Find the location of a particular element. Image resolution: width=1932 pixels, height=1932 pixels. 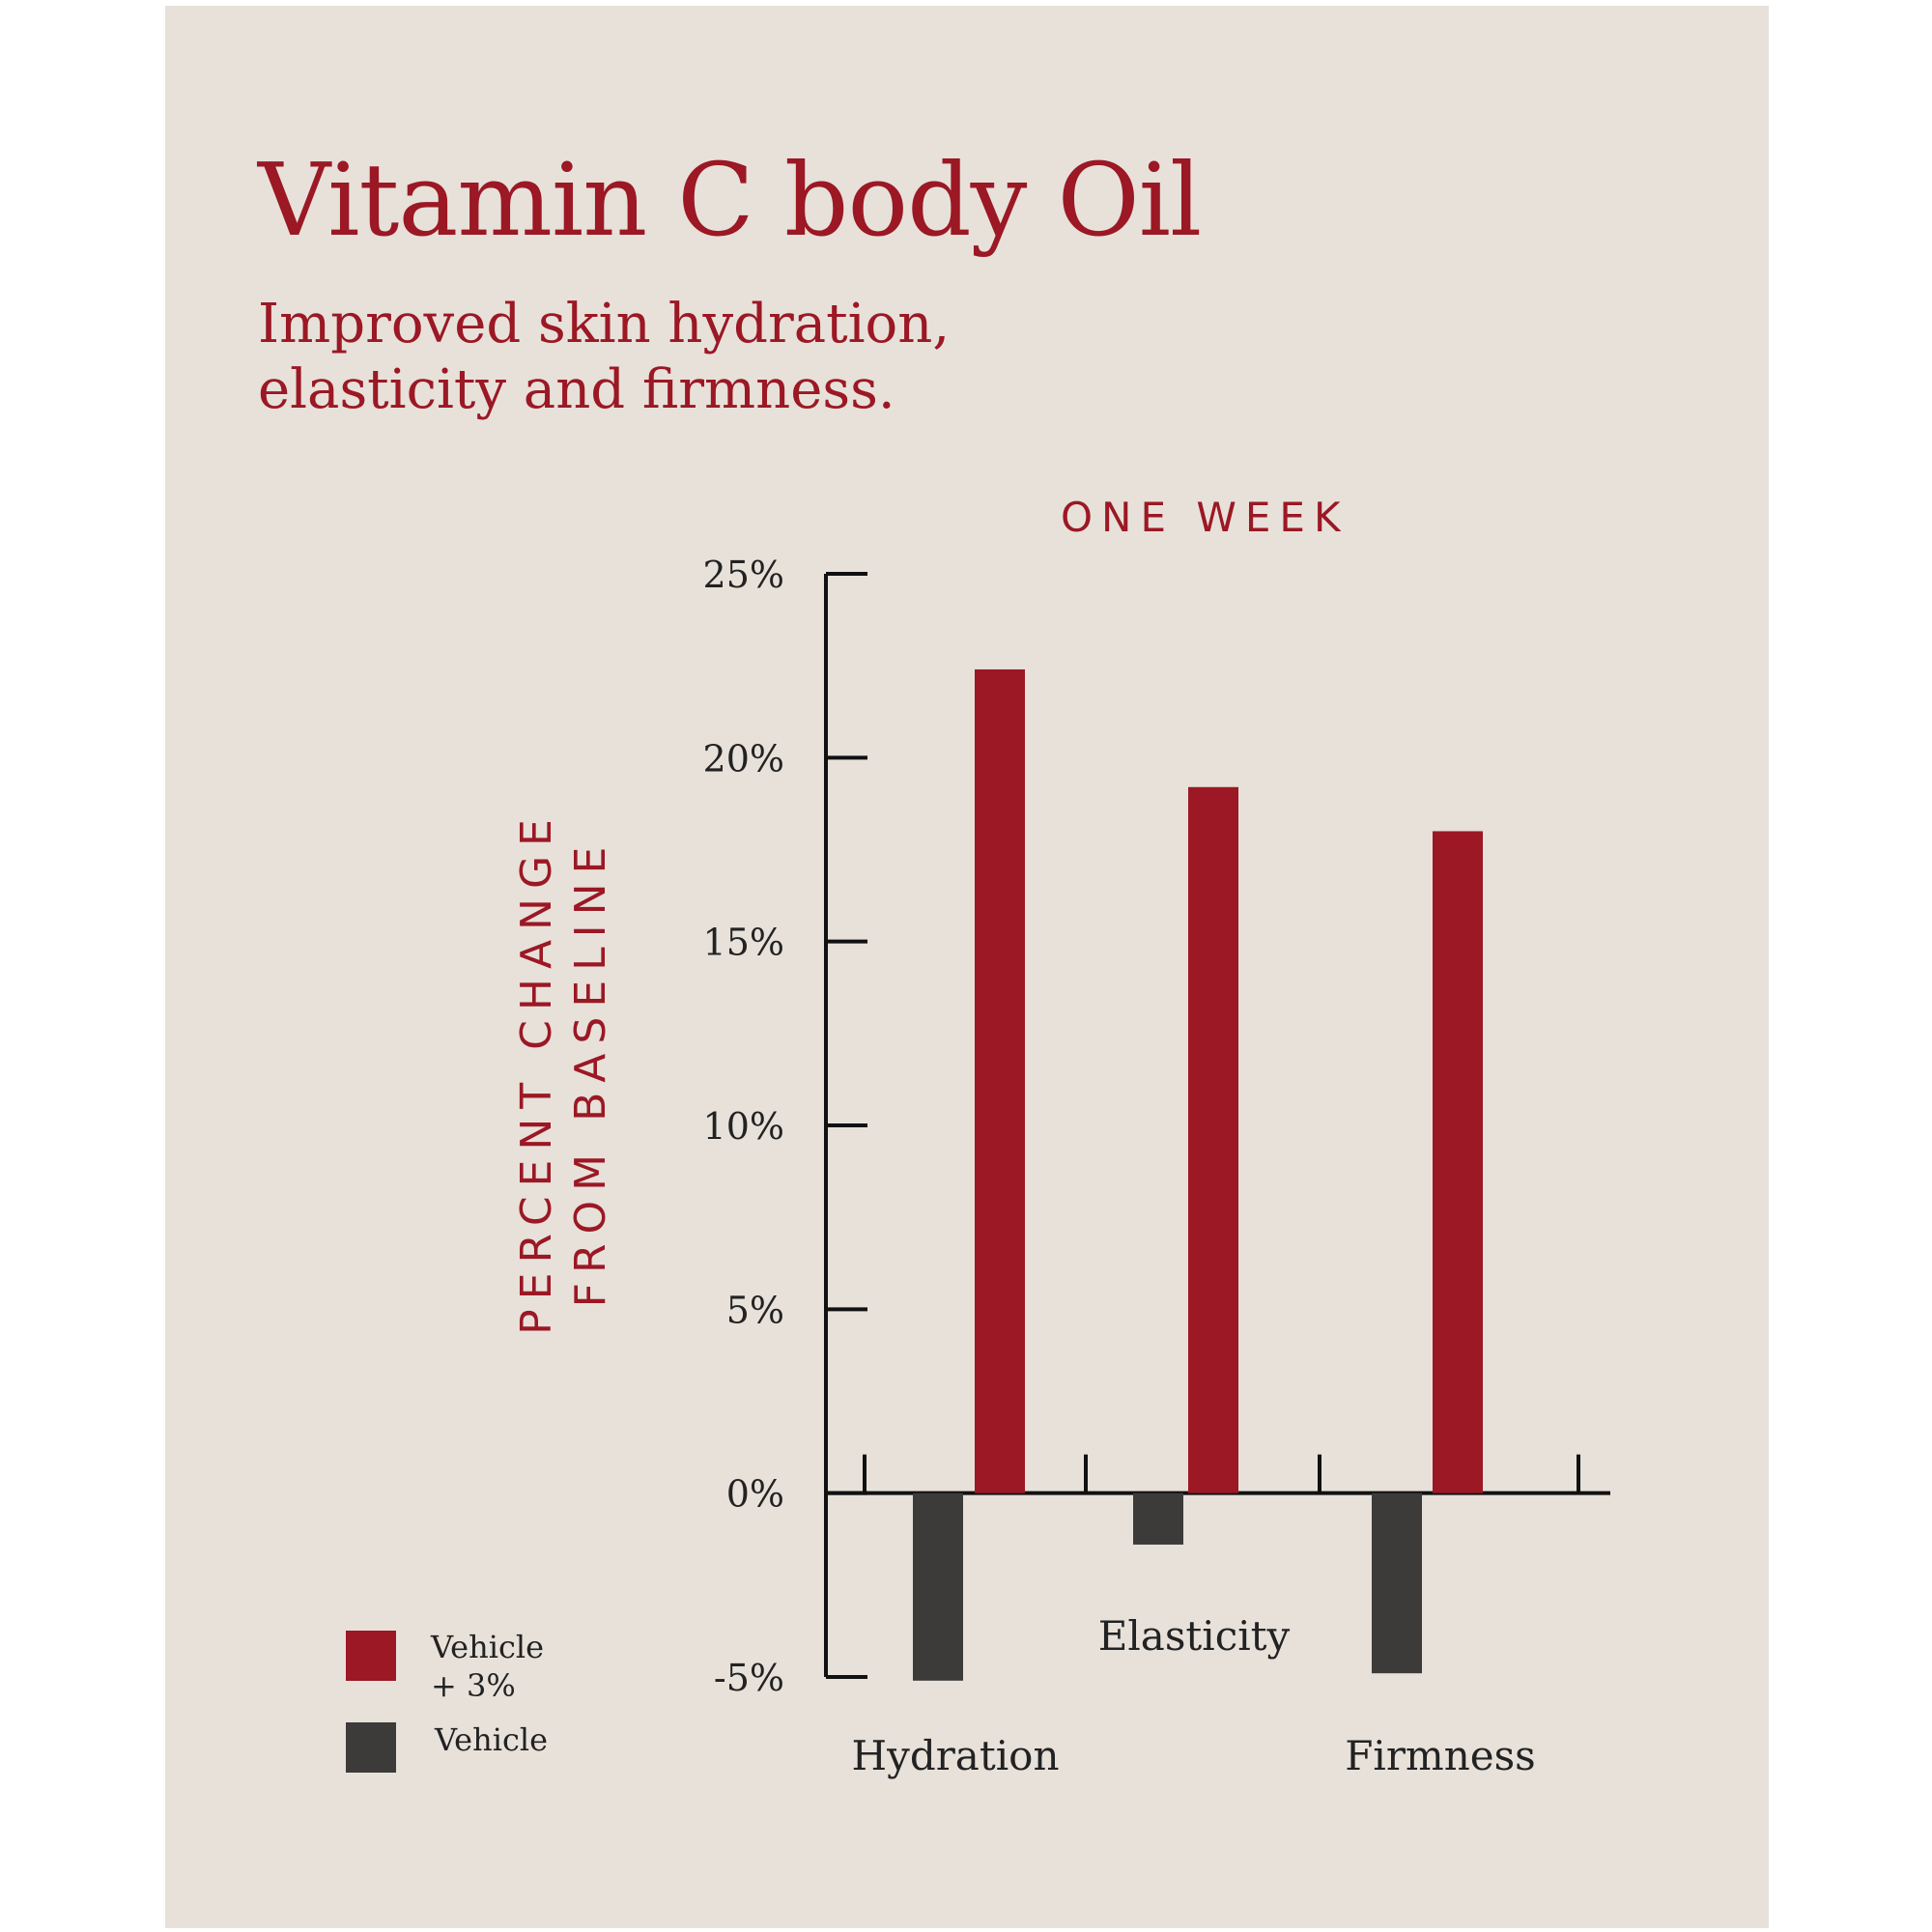

legend-label-vehicle-3: Vehicle + 3% is located at coordinates (518, 1666).